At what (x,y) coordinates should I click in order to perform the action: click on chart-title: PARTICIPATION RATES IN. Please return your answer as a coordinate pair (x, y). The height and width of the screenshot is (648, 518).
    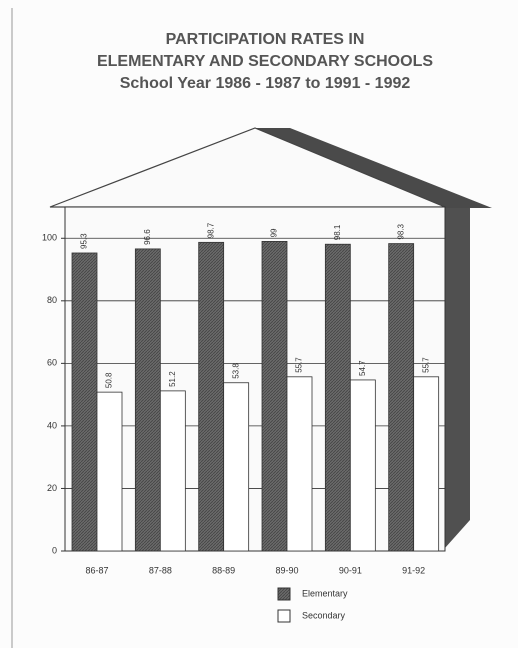
    Looking at the image, I should click on (265, 39).